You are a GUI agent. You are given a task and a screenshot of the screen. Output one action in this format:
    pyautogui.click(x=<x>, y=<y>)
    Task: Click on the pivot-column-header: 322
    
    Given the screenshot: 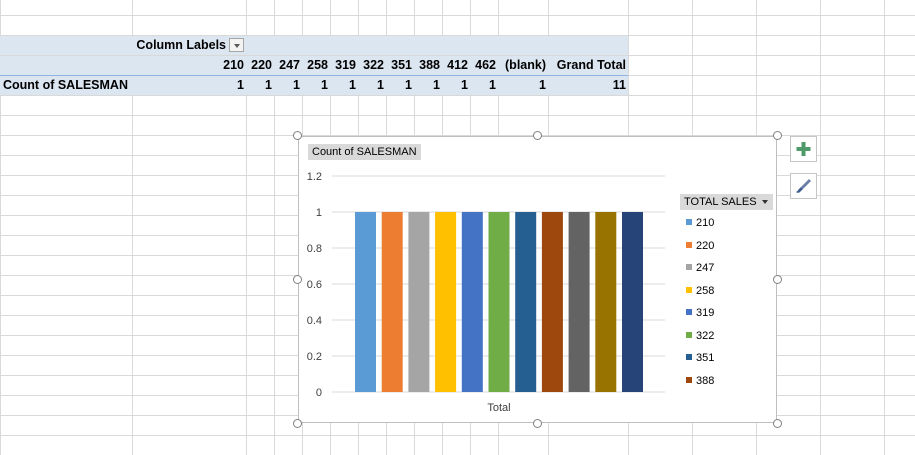 What is the action you would take?
    pyautogui.click(x=373, y=65)
    